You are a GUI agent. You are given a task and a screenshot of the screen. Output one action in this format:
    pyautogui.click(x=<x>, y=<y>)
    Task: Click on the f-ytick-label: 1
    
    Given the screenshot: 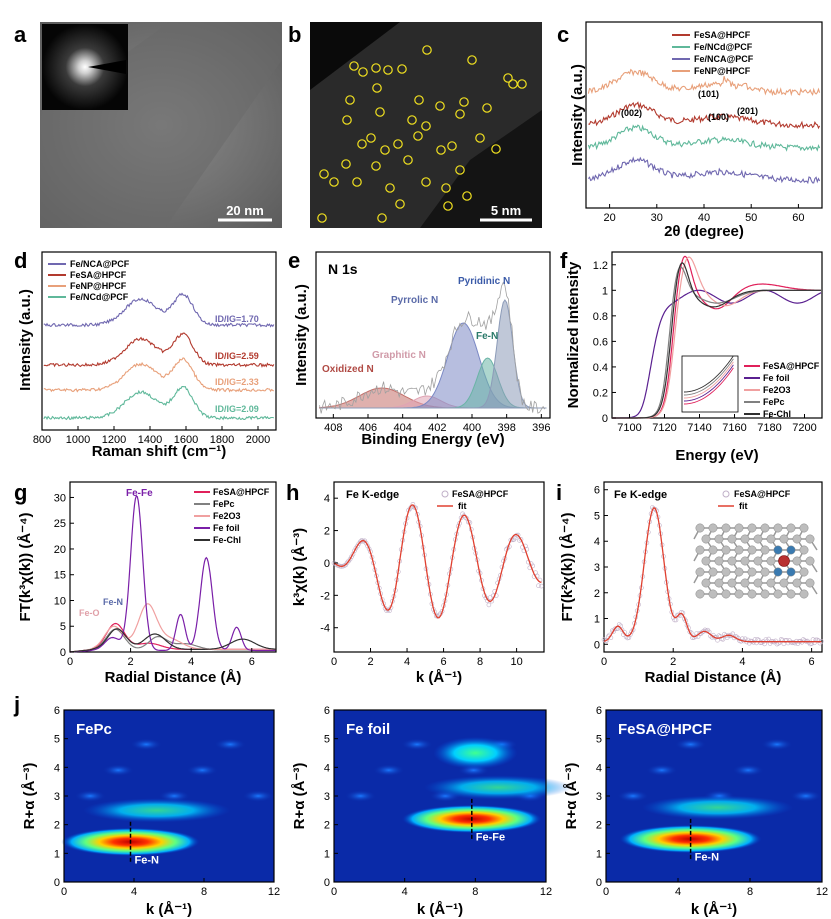 What is the action you would take?
    pyautogui.click(x=605, y=291)
    